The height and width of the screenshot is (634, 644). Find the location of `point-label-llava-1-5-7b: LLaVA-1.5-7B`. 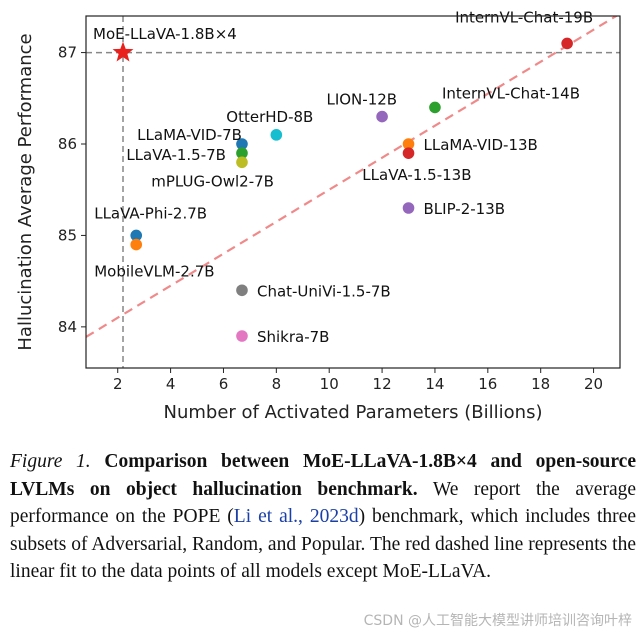

point-label-llava-1-5-7b: LLaVA-1.5-7B is located at coordinates (176, 155).